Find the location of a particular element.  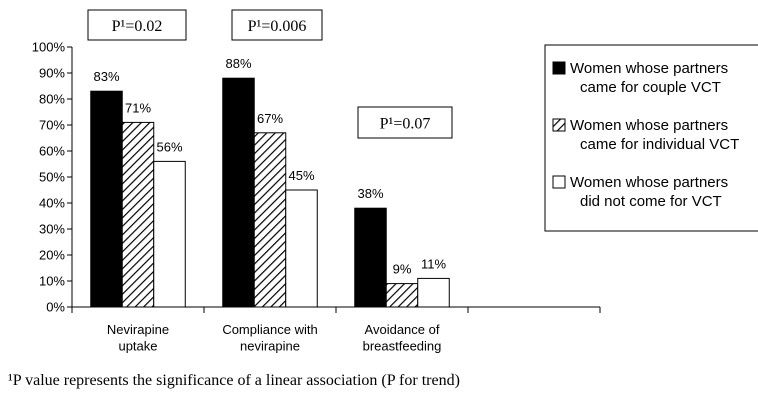

value-label: 45% is located at coordinates (301, 175).